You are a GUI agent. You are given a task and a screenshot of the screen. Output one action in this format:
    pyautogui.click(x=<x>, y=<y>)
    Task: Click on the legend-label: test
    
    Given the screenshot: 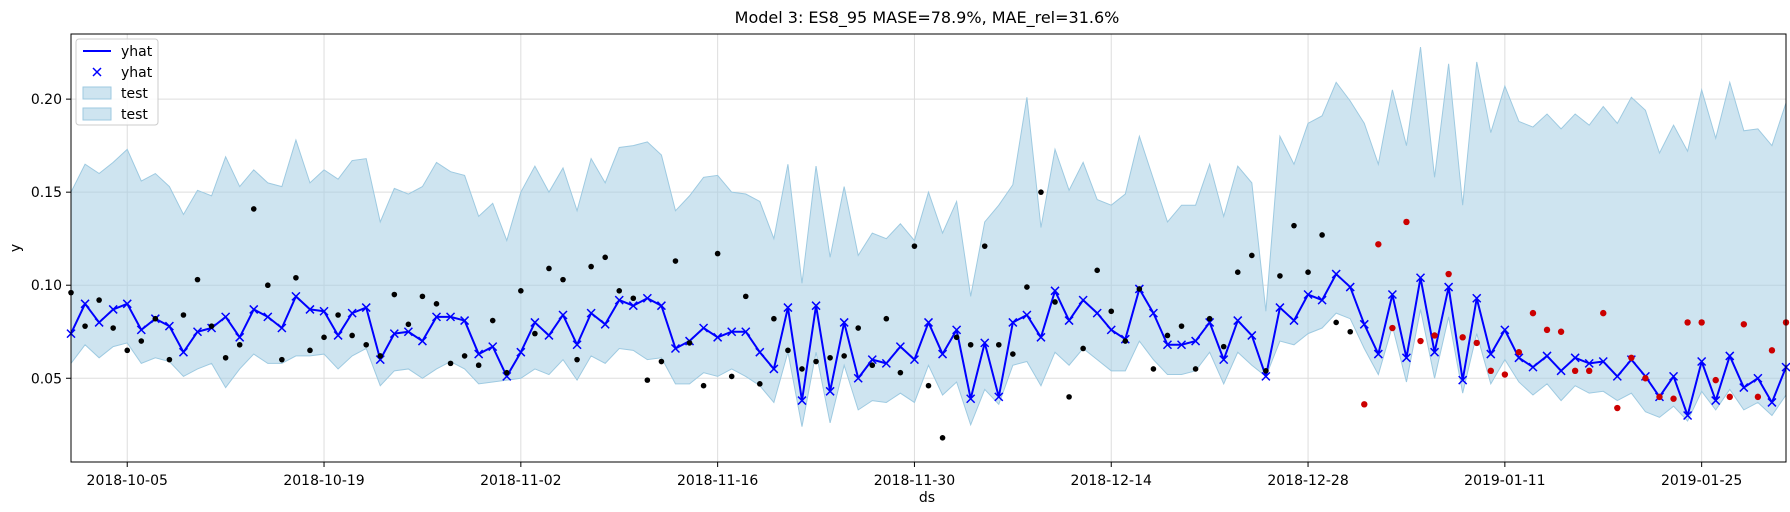 What is the action you would take?
    pyautogui.click(x=134, y=115)
    